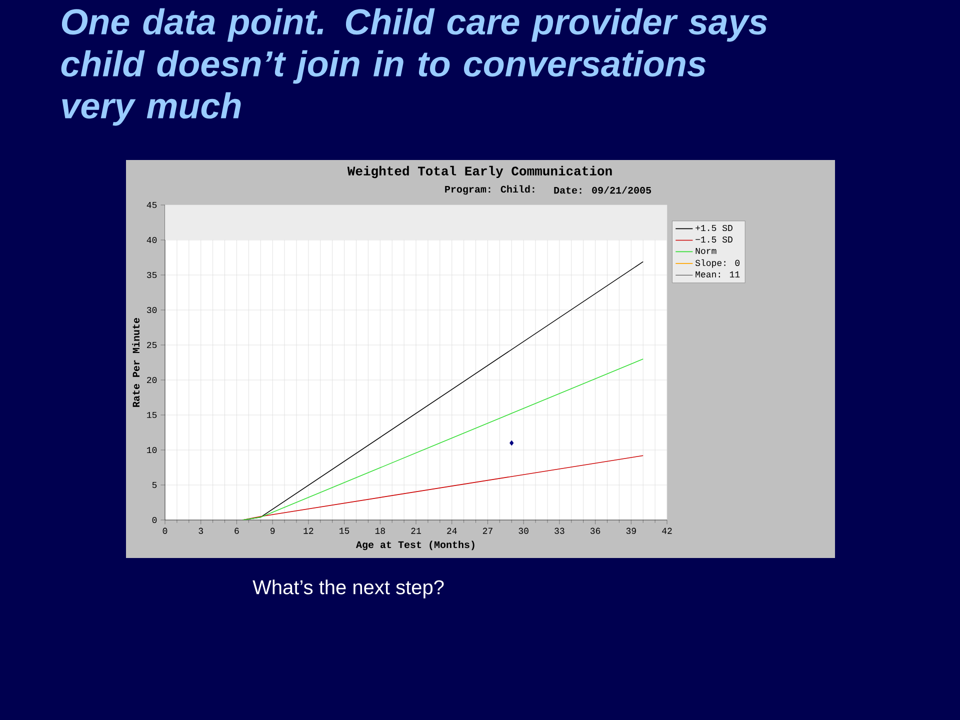 The height and width of the screenshot is (720, 960). I want to click on x-tick-label: 21, so click(416, 531).